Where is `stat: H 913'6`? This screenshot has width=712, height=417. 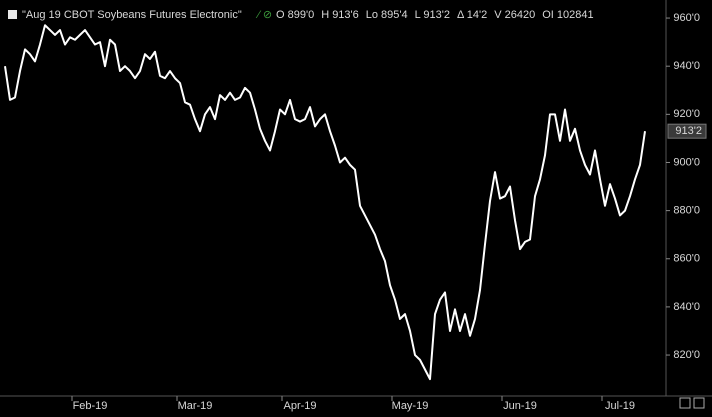
stat: H 913'6 is located at coordinates (340, 15).